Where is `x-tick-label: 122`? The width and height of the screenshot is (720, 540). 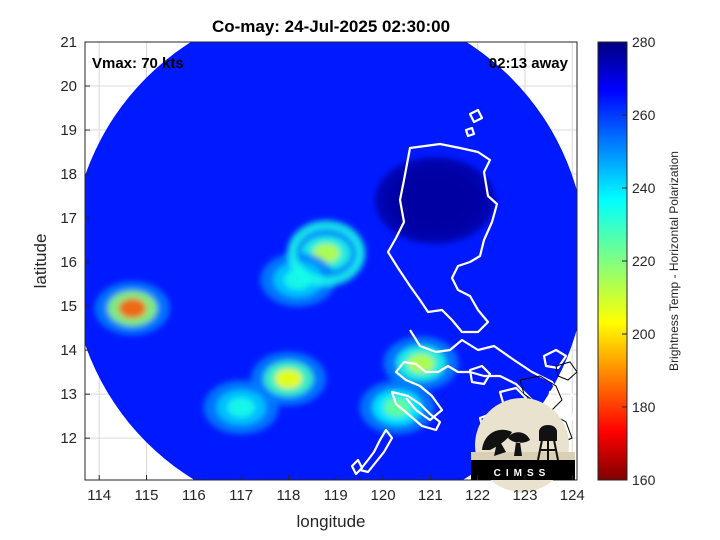 x-tick-label: 122 is located at coordinates (477, 495).